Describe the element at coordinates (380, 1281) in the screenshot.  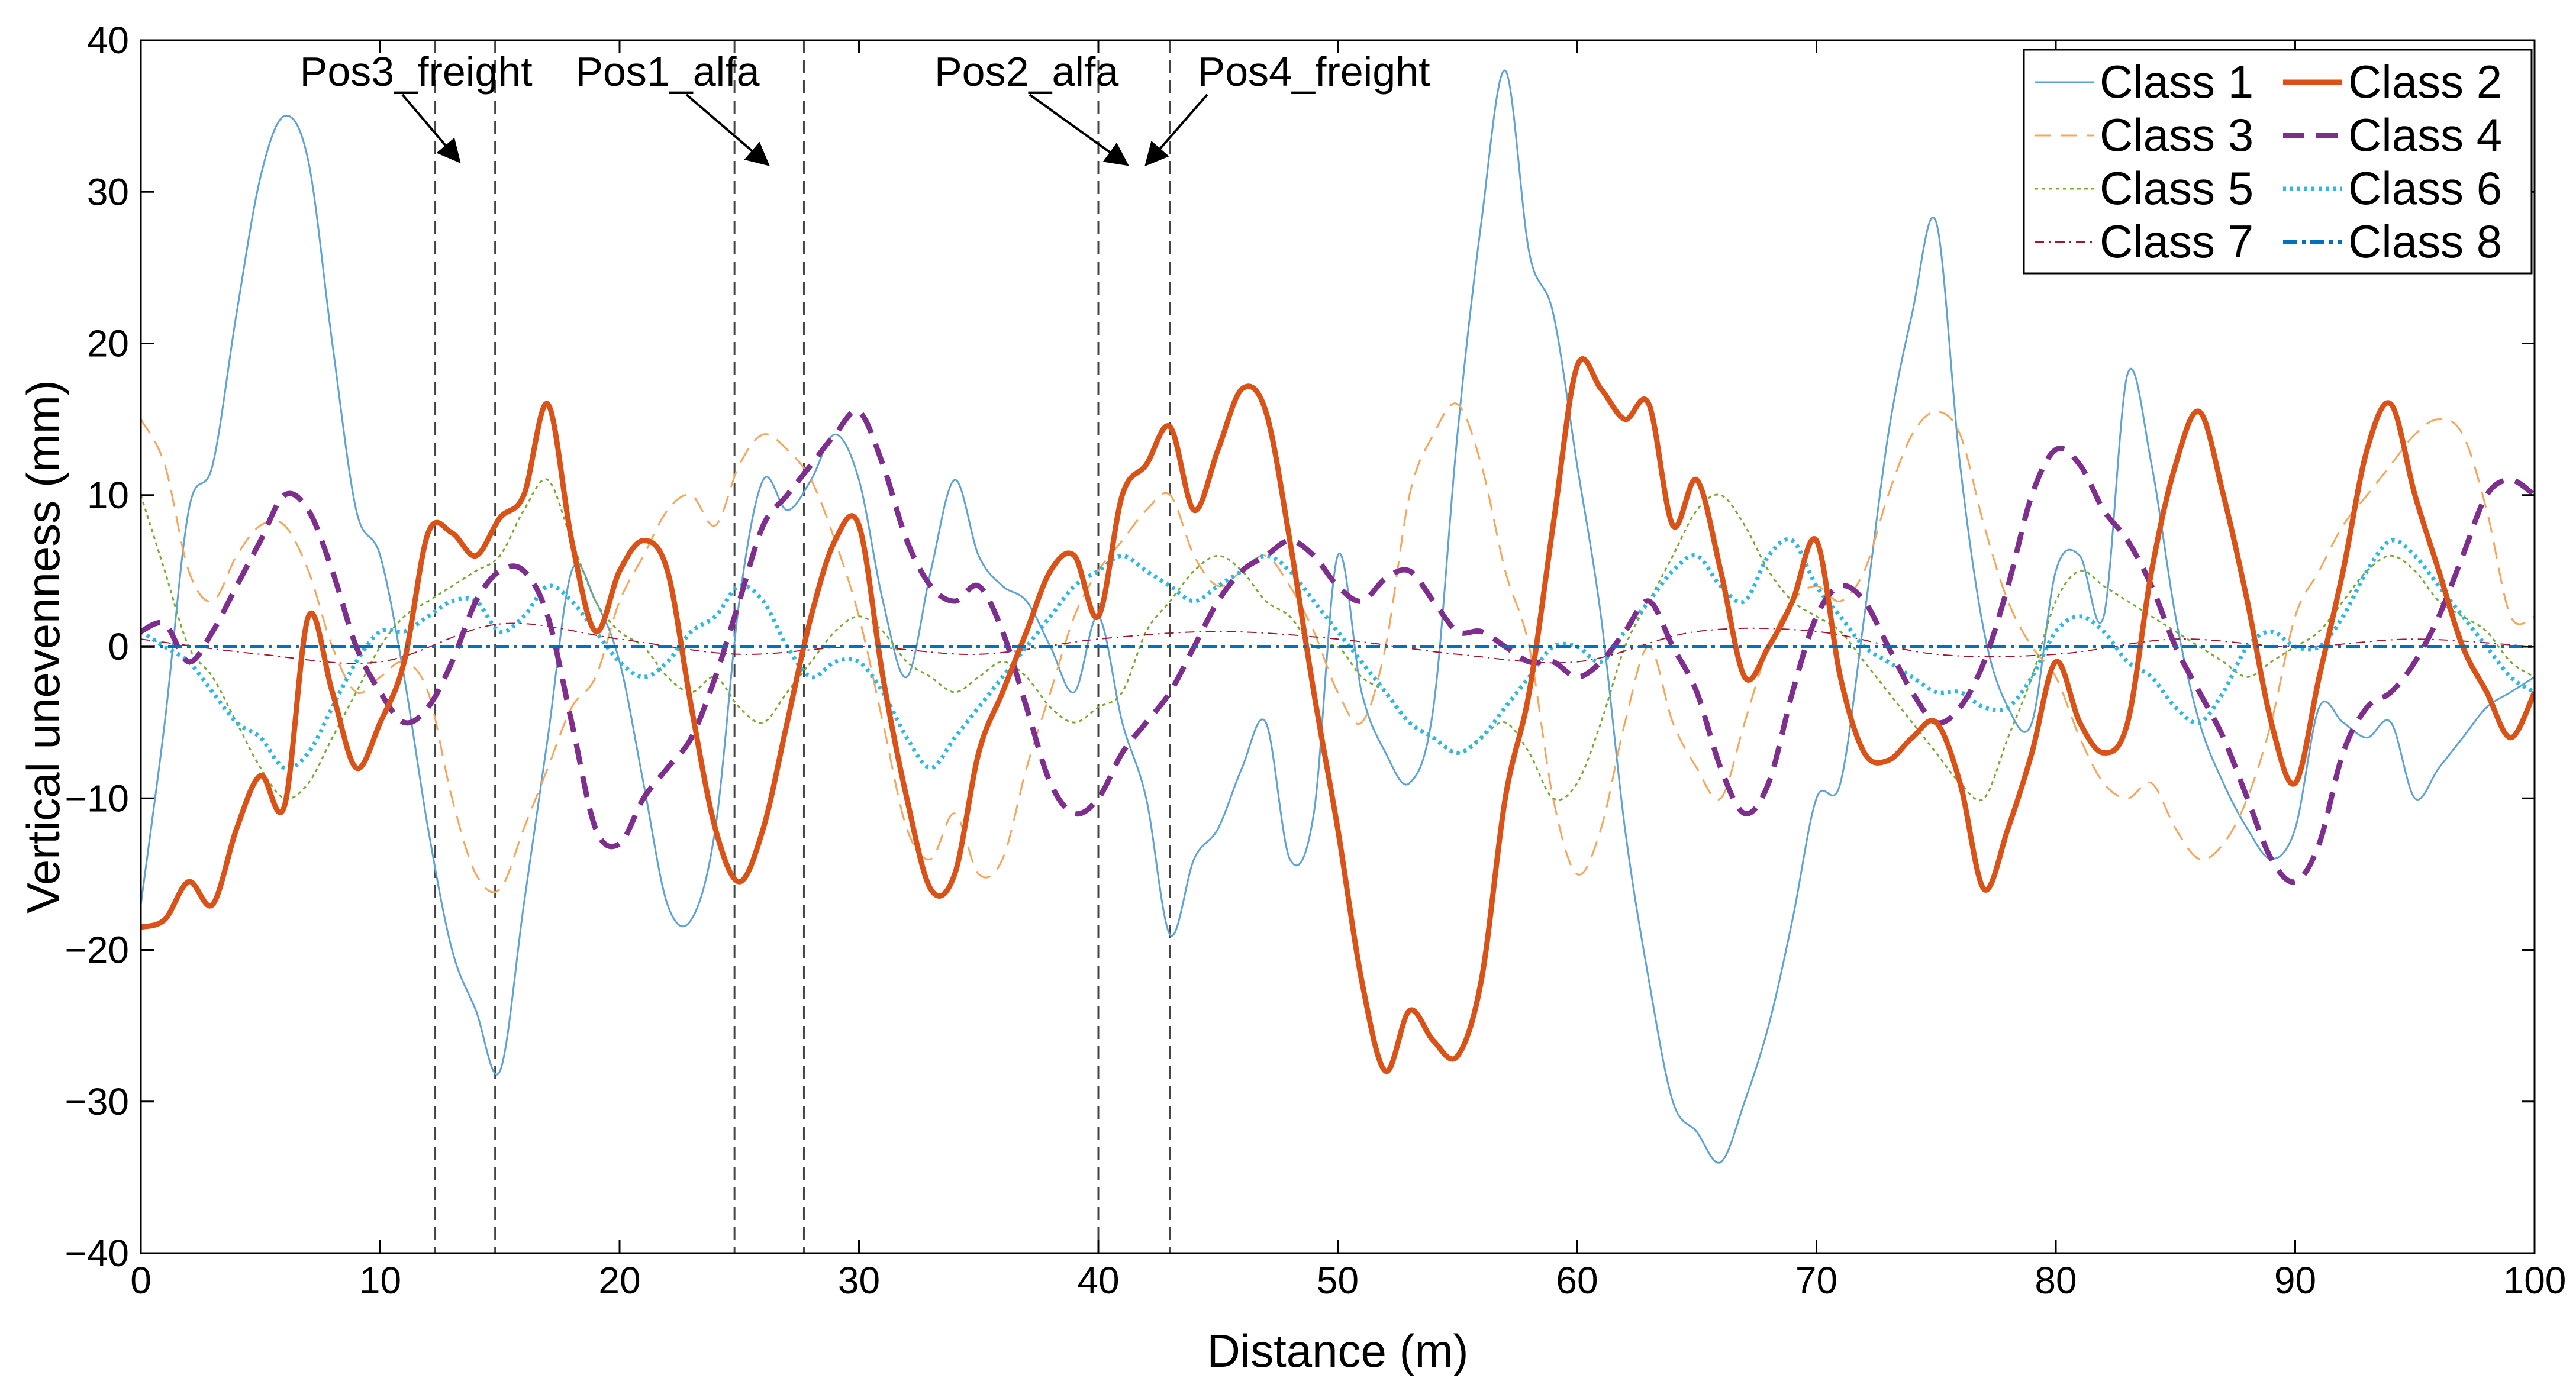
I see `x-tick-label: 10` at that location.